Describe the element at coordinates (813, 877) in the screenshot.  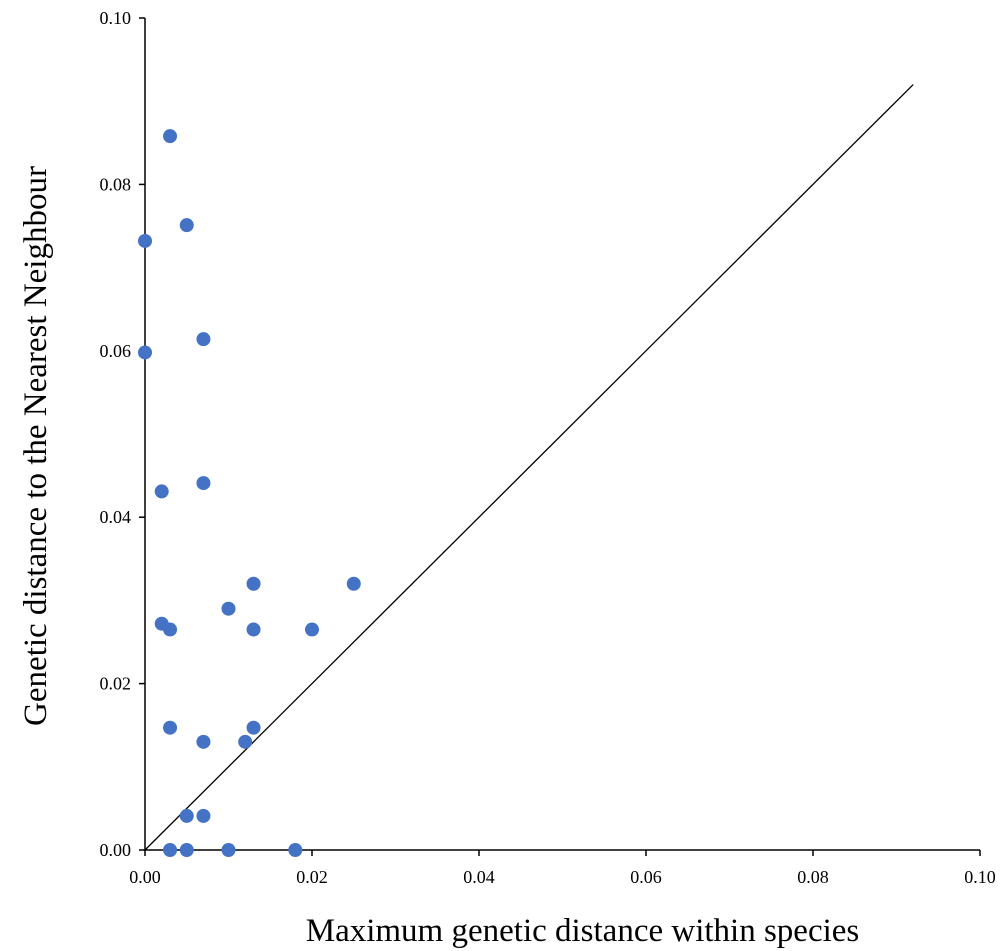
I see `x-tick-label: 0.08` at that location.